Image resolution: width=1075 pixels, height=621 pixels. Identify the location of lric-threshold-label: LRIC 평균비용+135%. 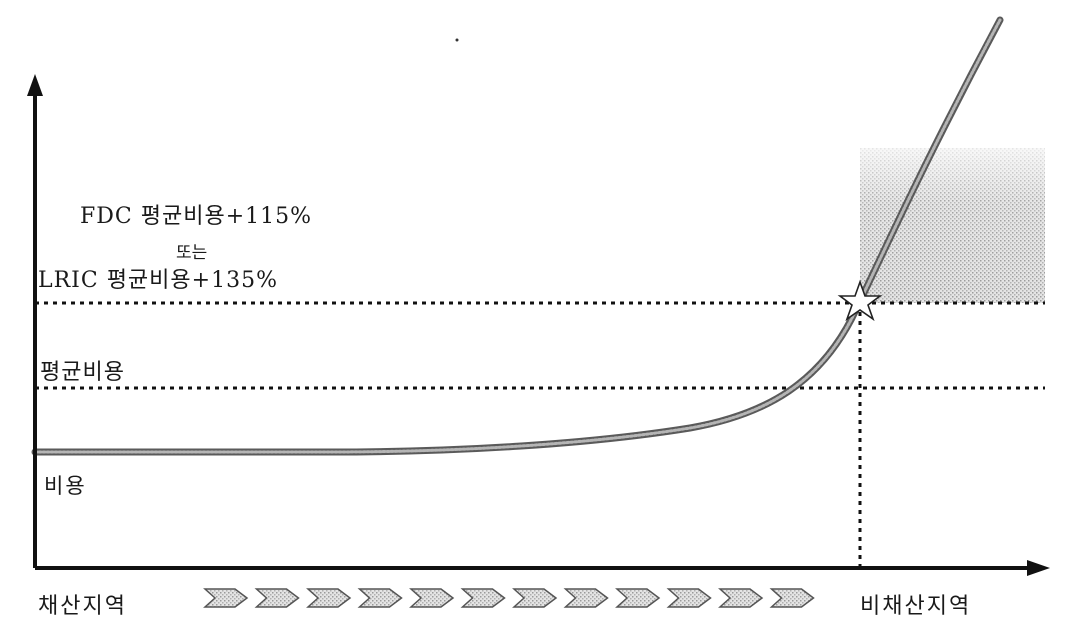
(158, 280).